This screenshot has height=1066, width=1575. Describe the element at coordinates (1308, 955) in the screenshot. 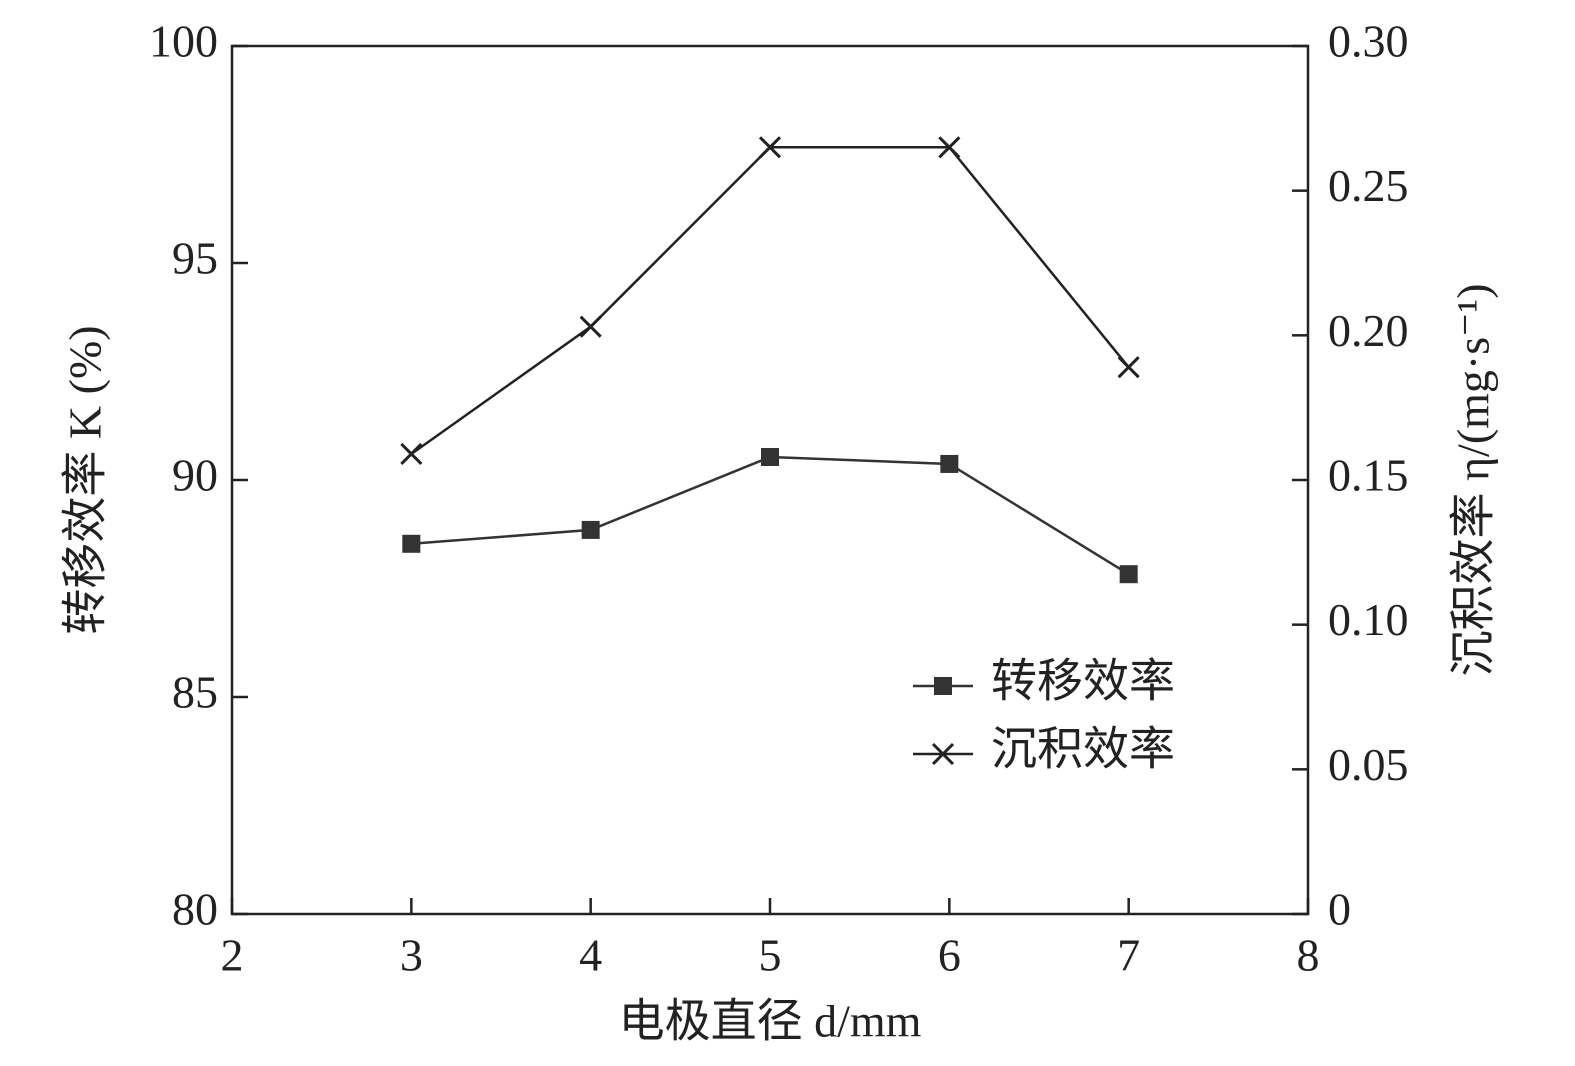

I see `x-tick-label: 8` at that location.